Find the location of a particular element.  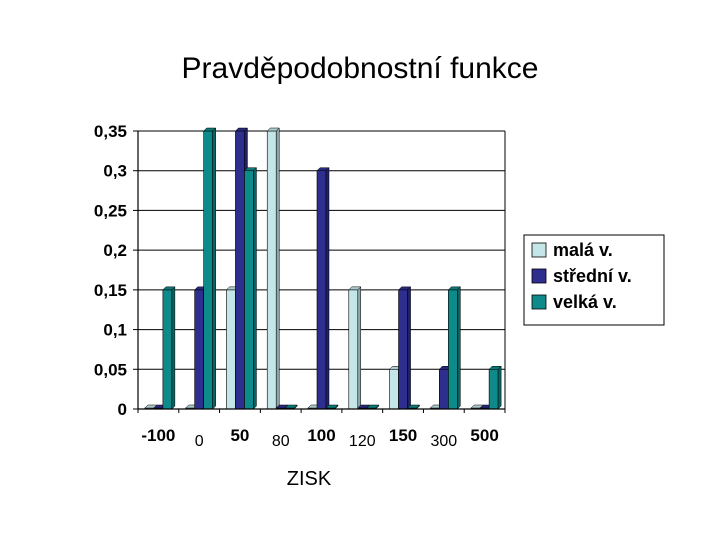

chart-title: Pravděpodobnostní funkce is located at coordinates (360, 68).